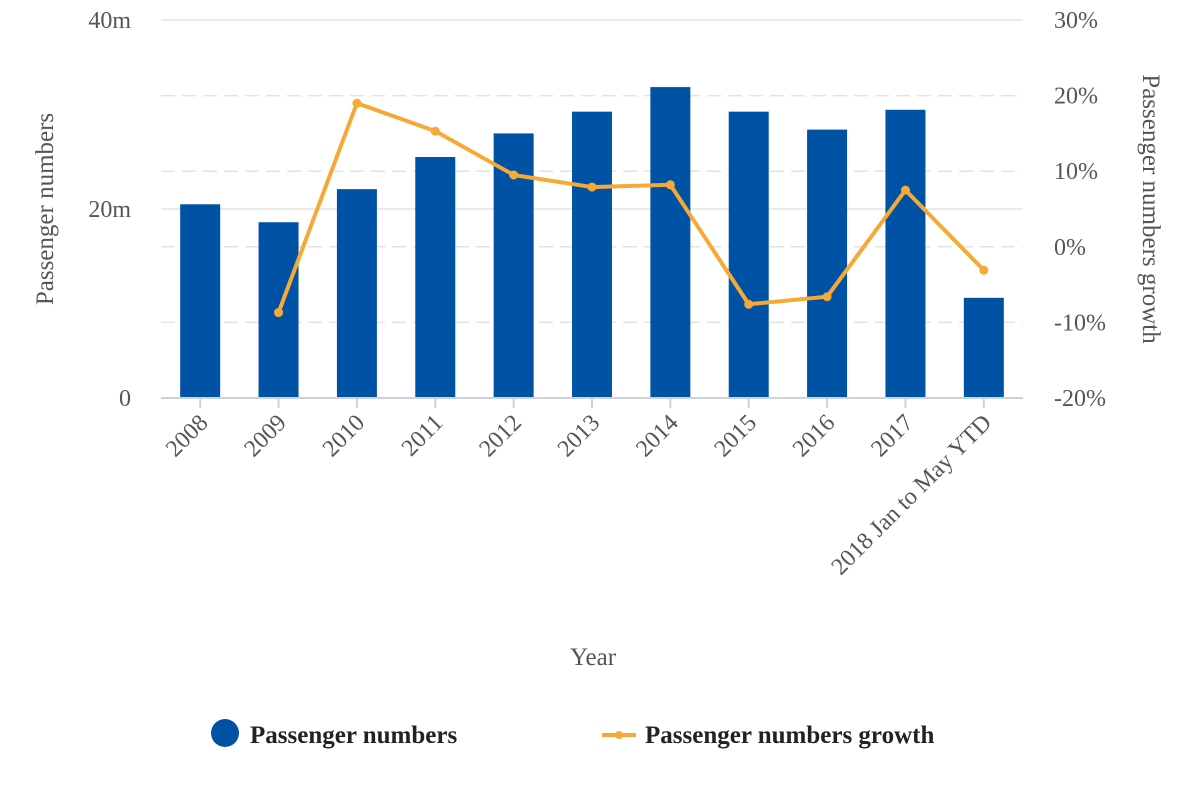  Describe the element at coordinates (593, 657) in the screenshot. I see `x-axis-title: Year` at that location.